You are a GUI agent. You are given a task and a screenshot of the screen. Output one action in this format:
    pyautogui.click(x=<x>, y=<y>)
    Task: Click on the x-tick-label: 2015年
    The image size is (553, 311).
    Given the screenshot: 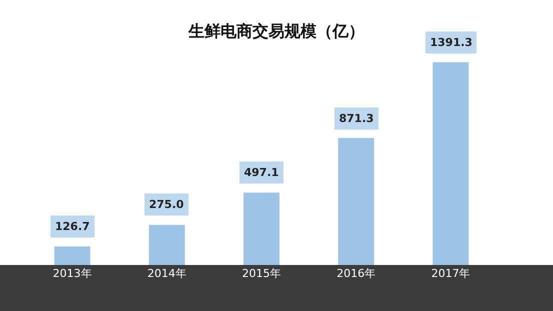 What is the action you would take?
    pyautogui.click(x=261, y=273)
    